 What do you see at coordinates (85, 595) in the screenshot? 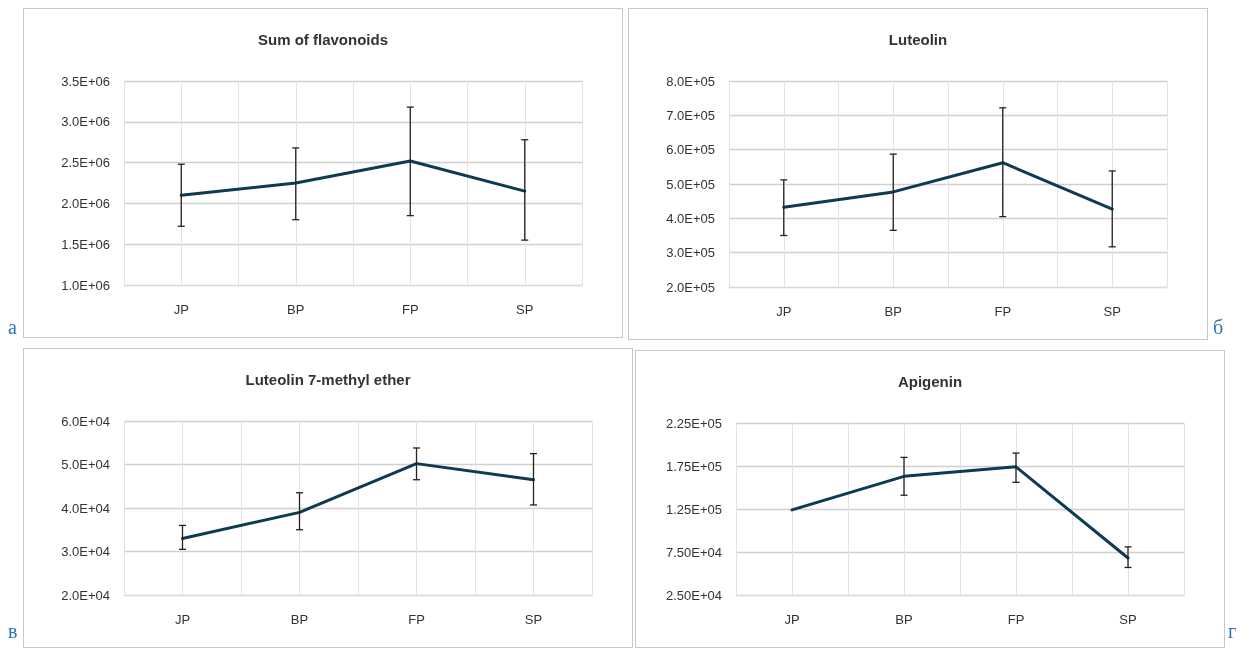
I see `y-tick-label: 2.0E+04` at bounding box center [85, 595].